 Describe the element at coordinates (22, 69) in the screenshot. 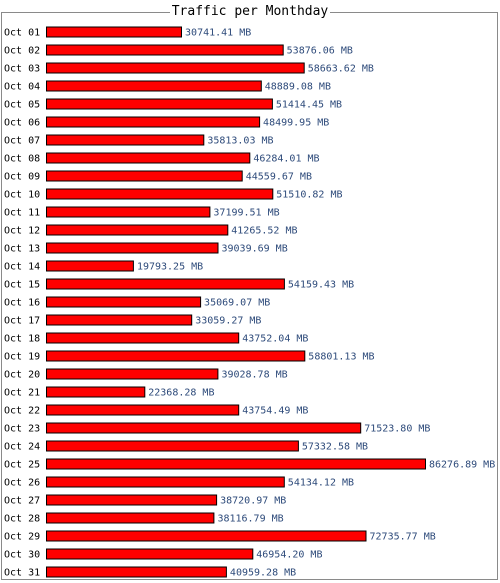

I see `category-label: Oct 03` at that location.